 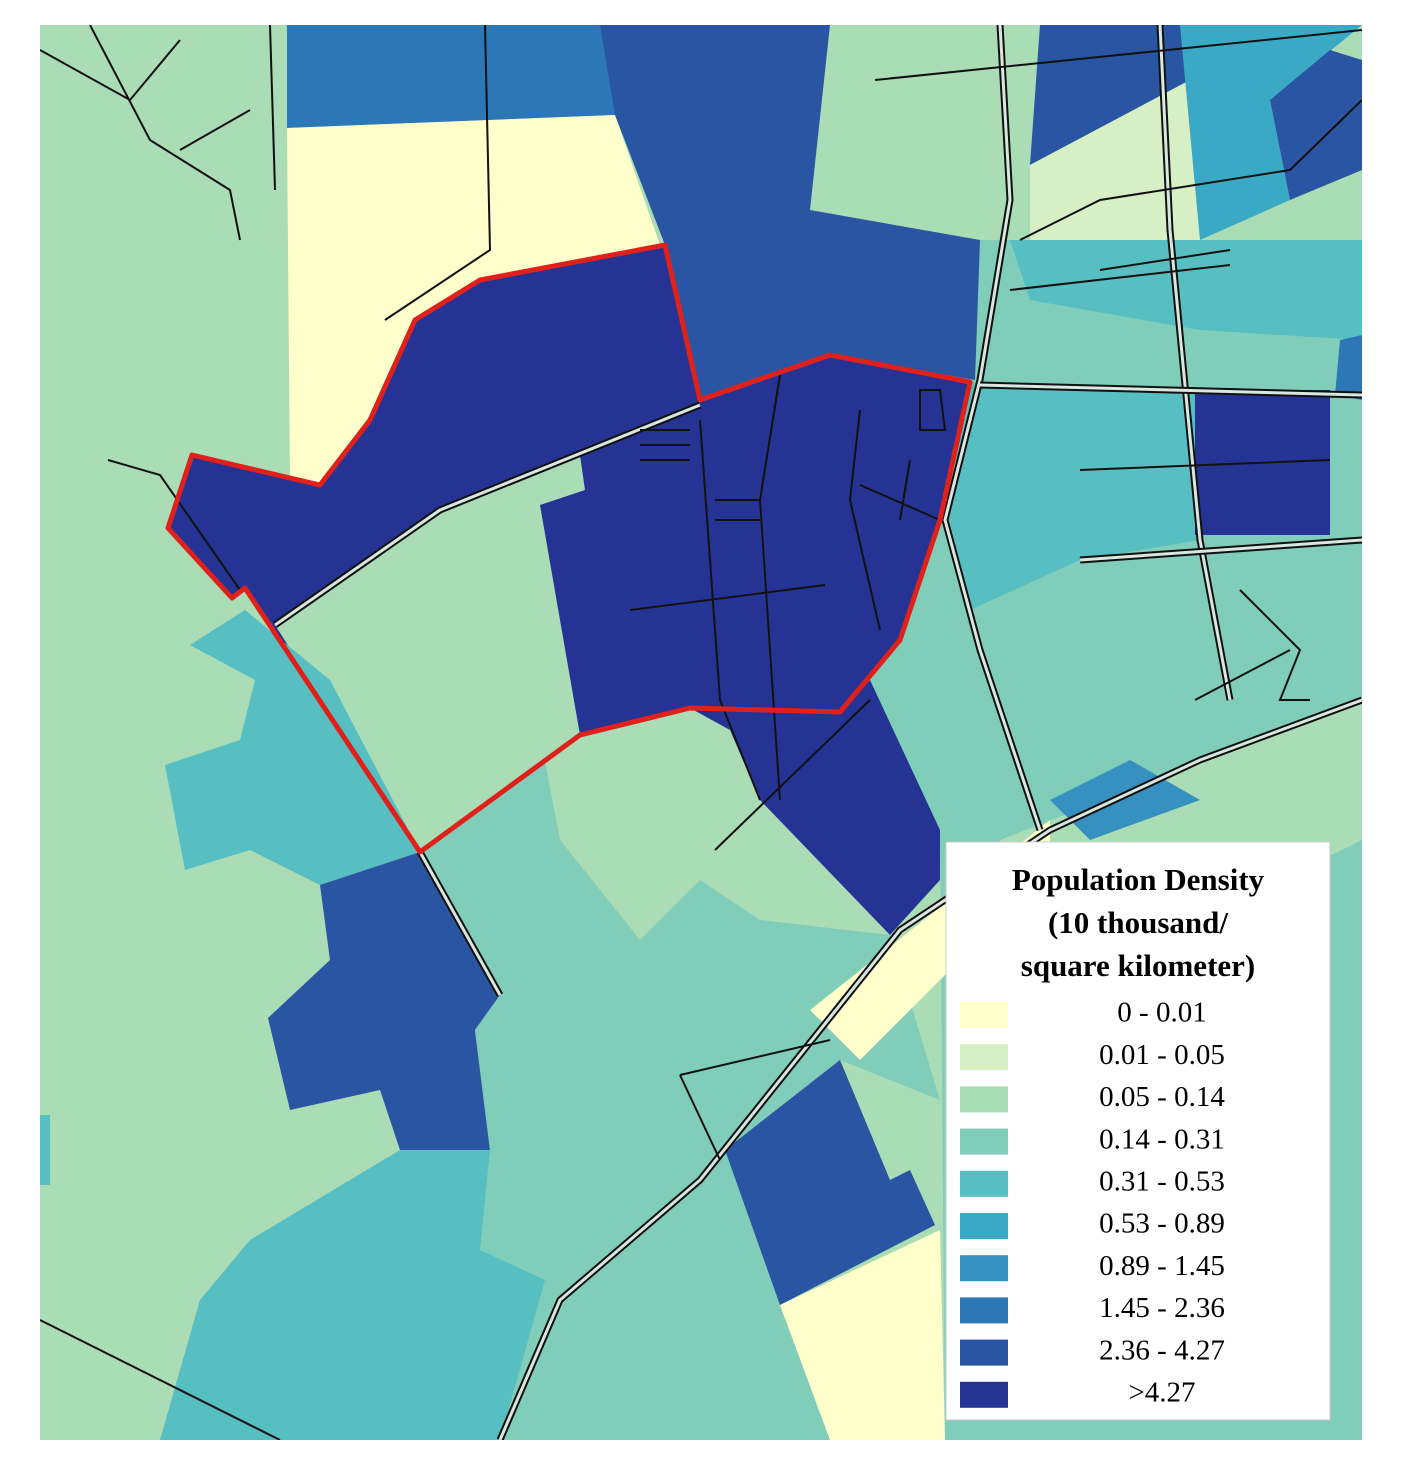 What do you see at coordinates (1162, 1139) in the screenshot?
I see `legend-label: 0.14 - 0.31` at bounding box center [1162, 1139].